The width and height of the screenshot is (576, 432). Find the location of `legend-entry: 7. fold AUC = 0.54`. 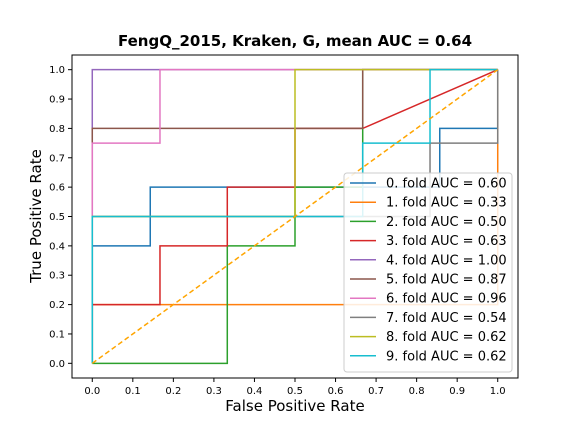

legend-entry: 7. fold AUC = 0.54 is located at coordinates (446, 318).